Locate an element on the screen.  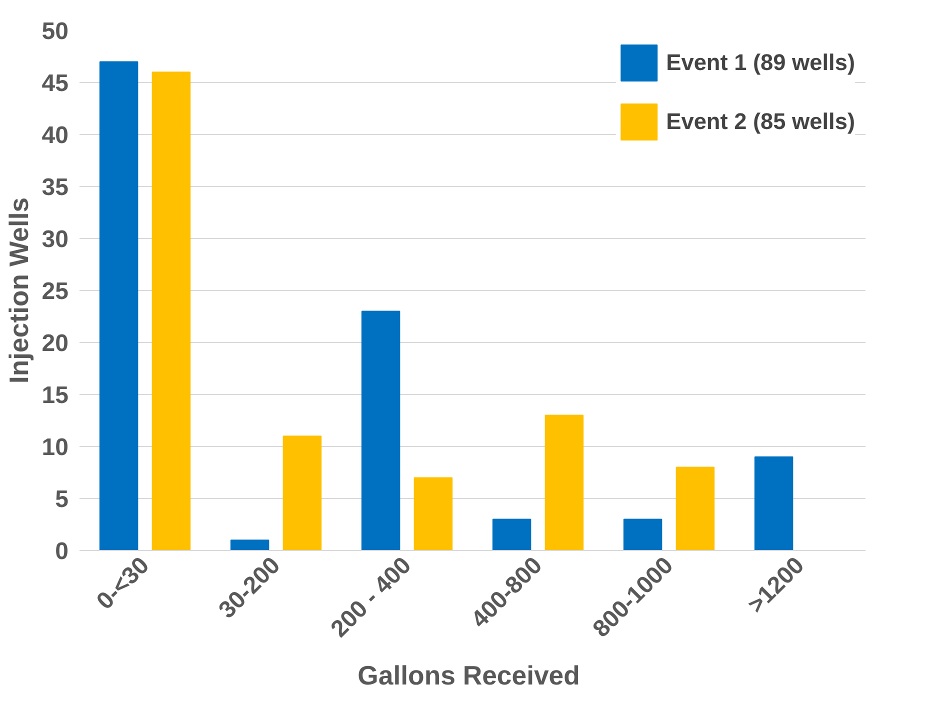
legend-label: Event 2 (85 wells) is located at coordinates (760, 121).